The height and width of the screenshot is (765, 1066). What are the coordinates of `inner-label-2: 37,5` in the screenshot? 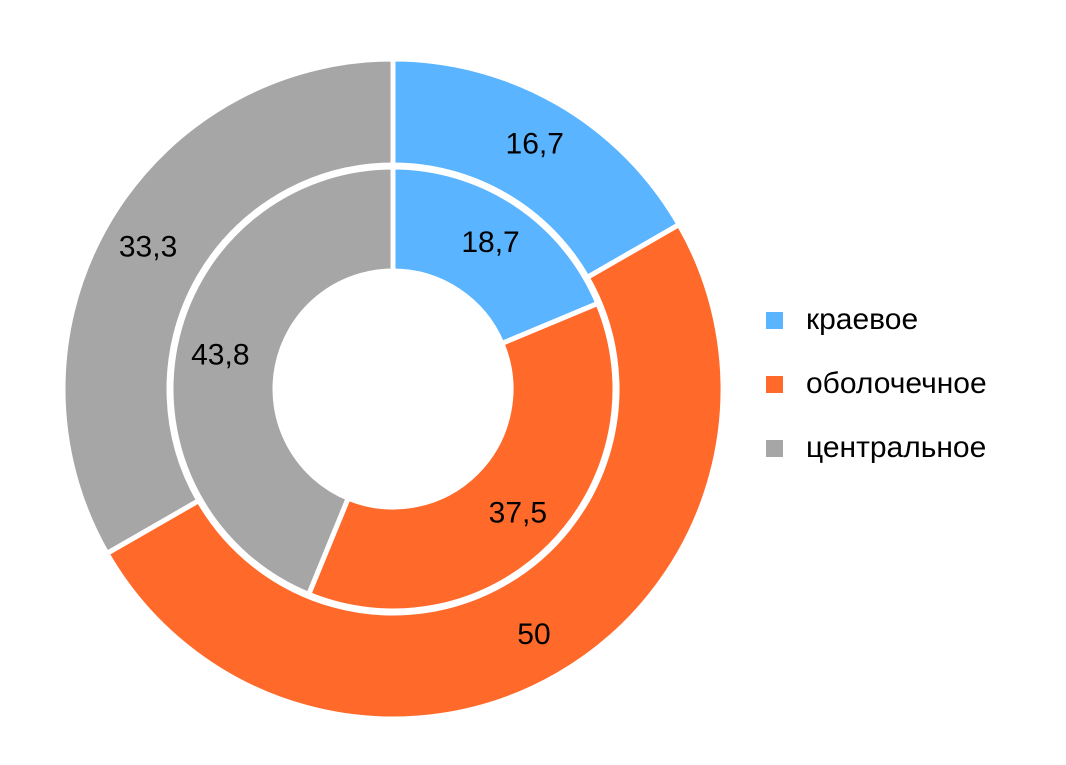 It's located at (518, 513).